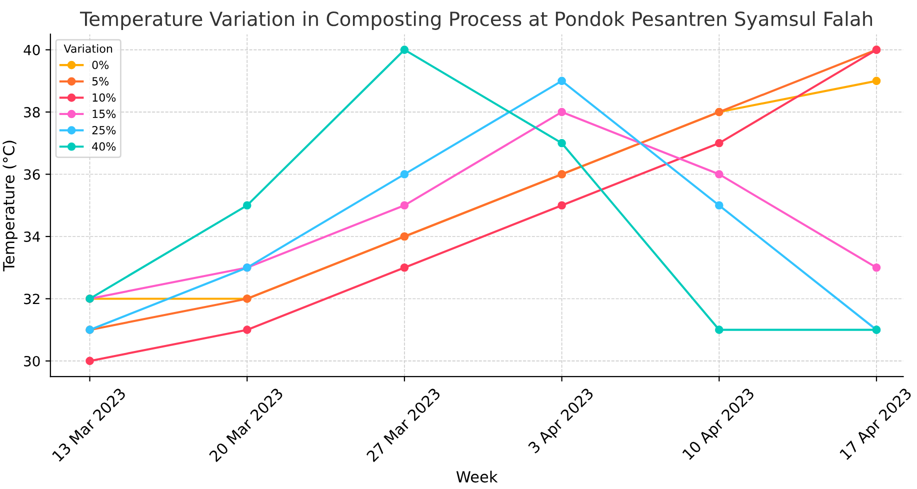 Image resolution: width=917 pixels, height=489 pixels. Describe the element at coordinates (32, 112) in the screenshot. I see `y-tick-label: 38` at that location.